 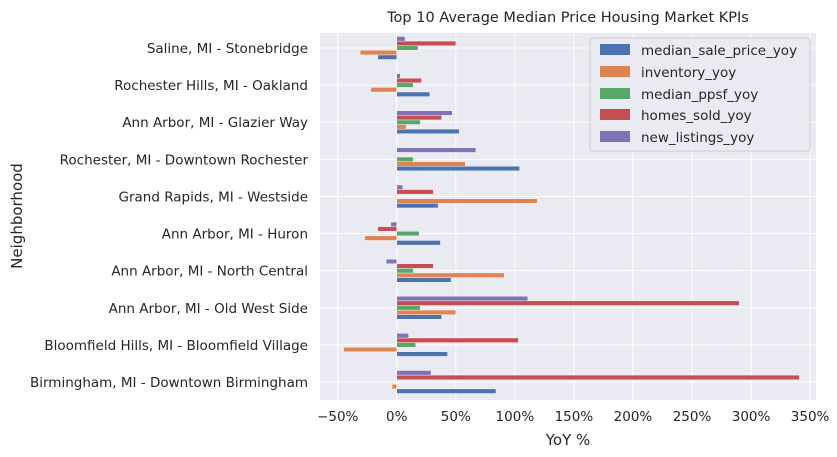 I want to click on legend-swatch-median-ppsf-yoy, so click(x=615, y=93).